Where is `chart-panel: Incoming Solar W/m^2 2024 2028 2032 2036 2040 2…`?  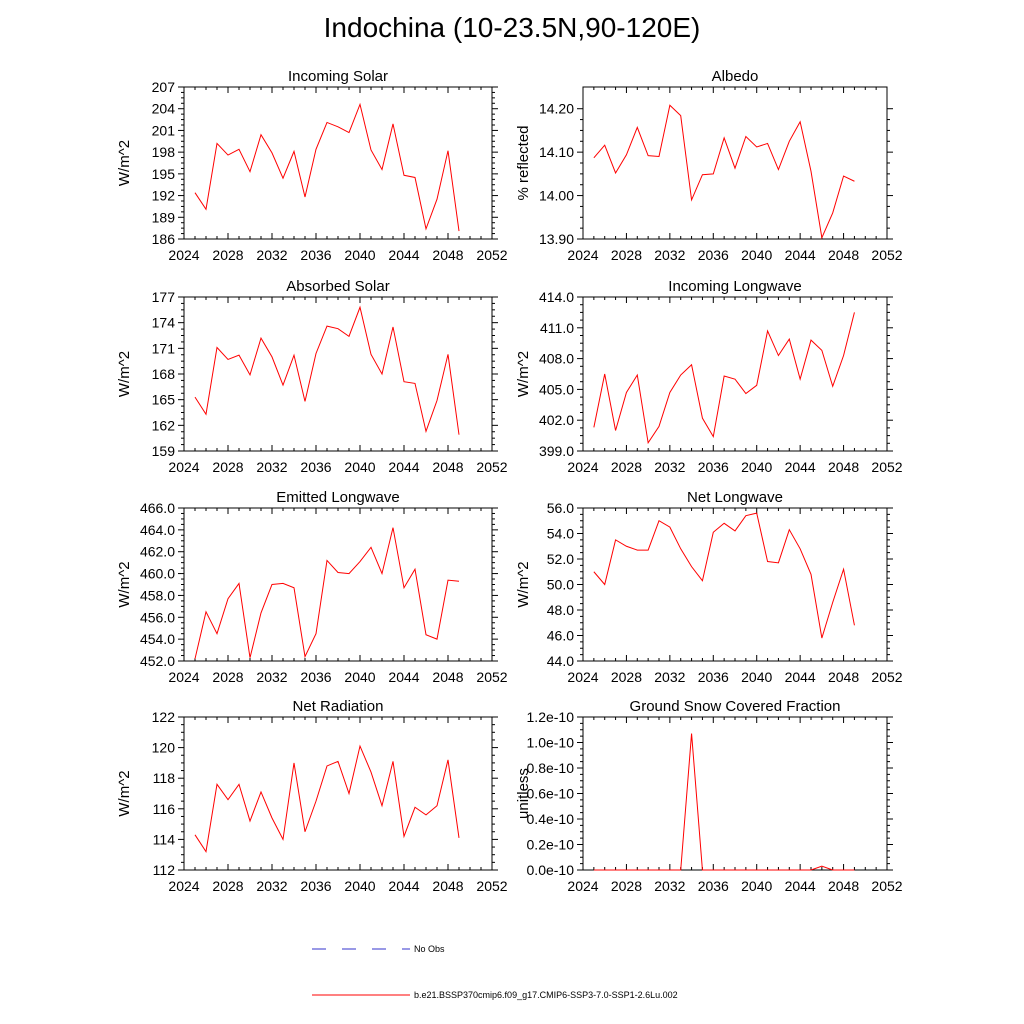 chart-panel: Incoming Solar W/m^2 2024 2028 2032 2036 2040 2… is located at coordinates (312, 165).